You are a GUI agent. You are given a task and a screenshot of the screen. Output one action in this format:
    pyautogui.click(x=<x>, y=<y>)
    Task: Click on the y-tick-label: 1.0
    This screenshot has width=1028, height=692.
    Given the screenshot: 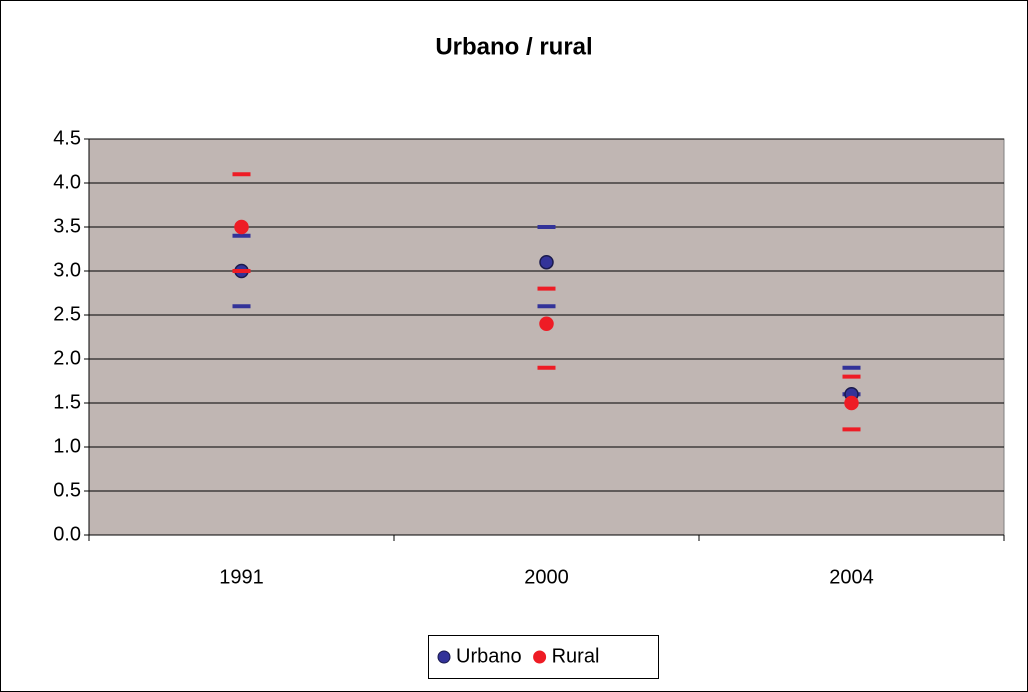 What is the action you would take?
    pyautogui.click(x=67, y=446)
    